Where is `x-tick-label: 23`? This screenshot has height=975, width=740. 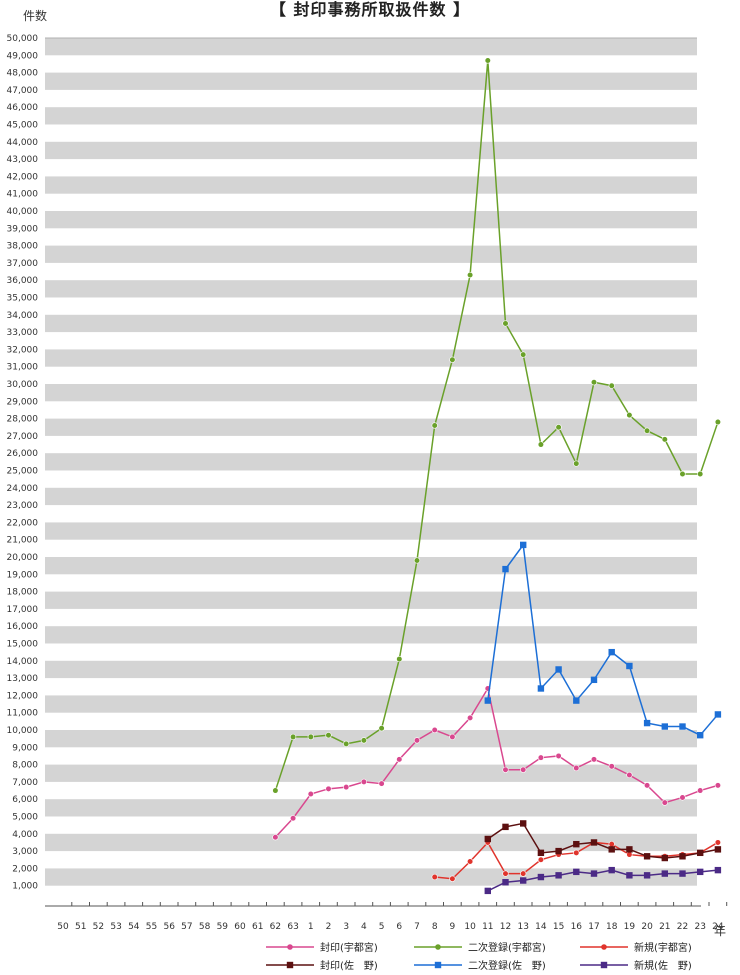
x-tick-label: 23 is located at coordinates (699, 927).